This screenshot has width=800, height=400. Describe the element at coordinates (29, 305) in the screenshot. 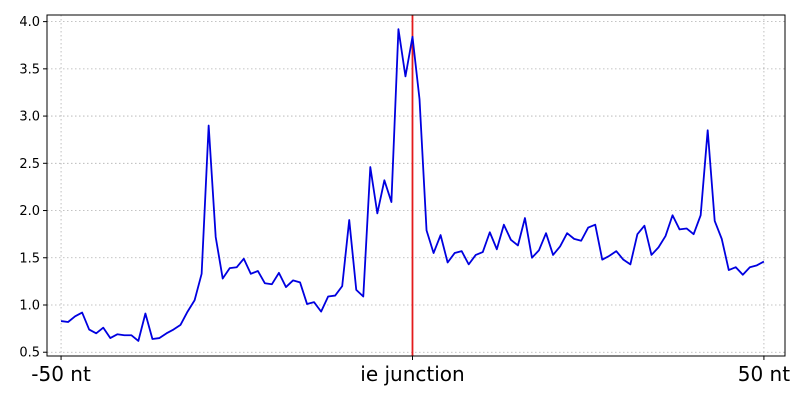

I see `y-tick-label: 1.0` at that location.